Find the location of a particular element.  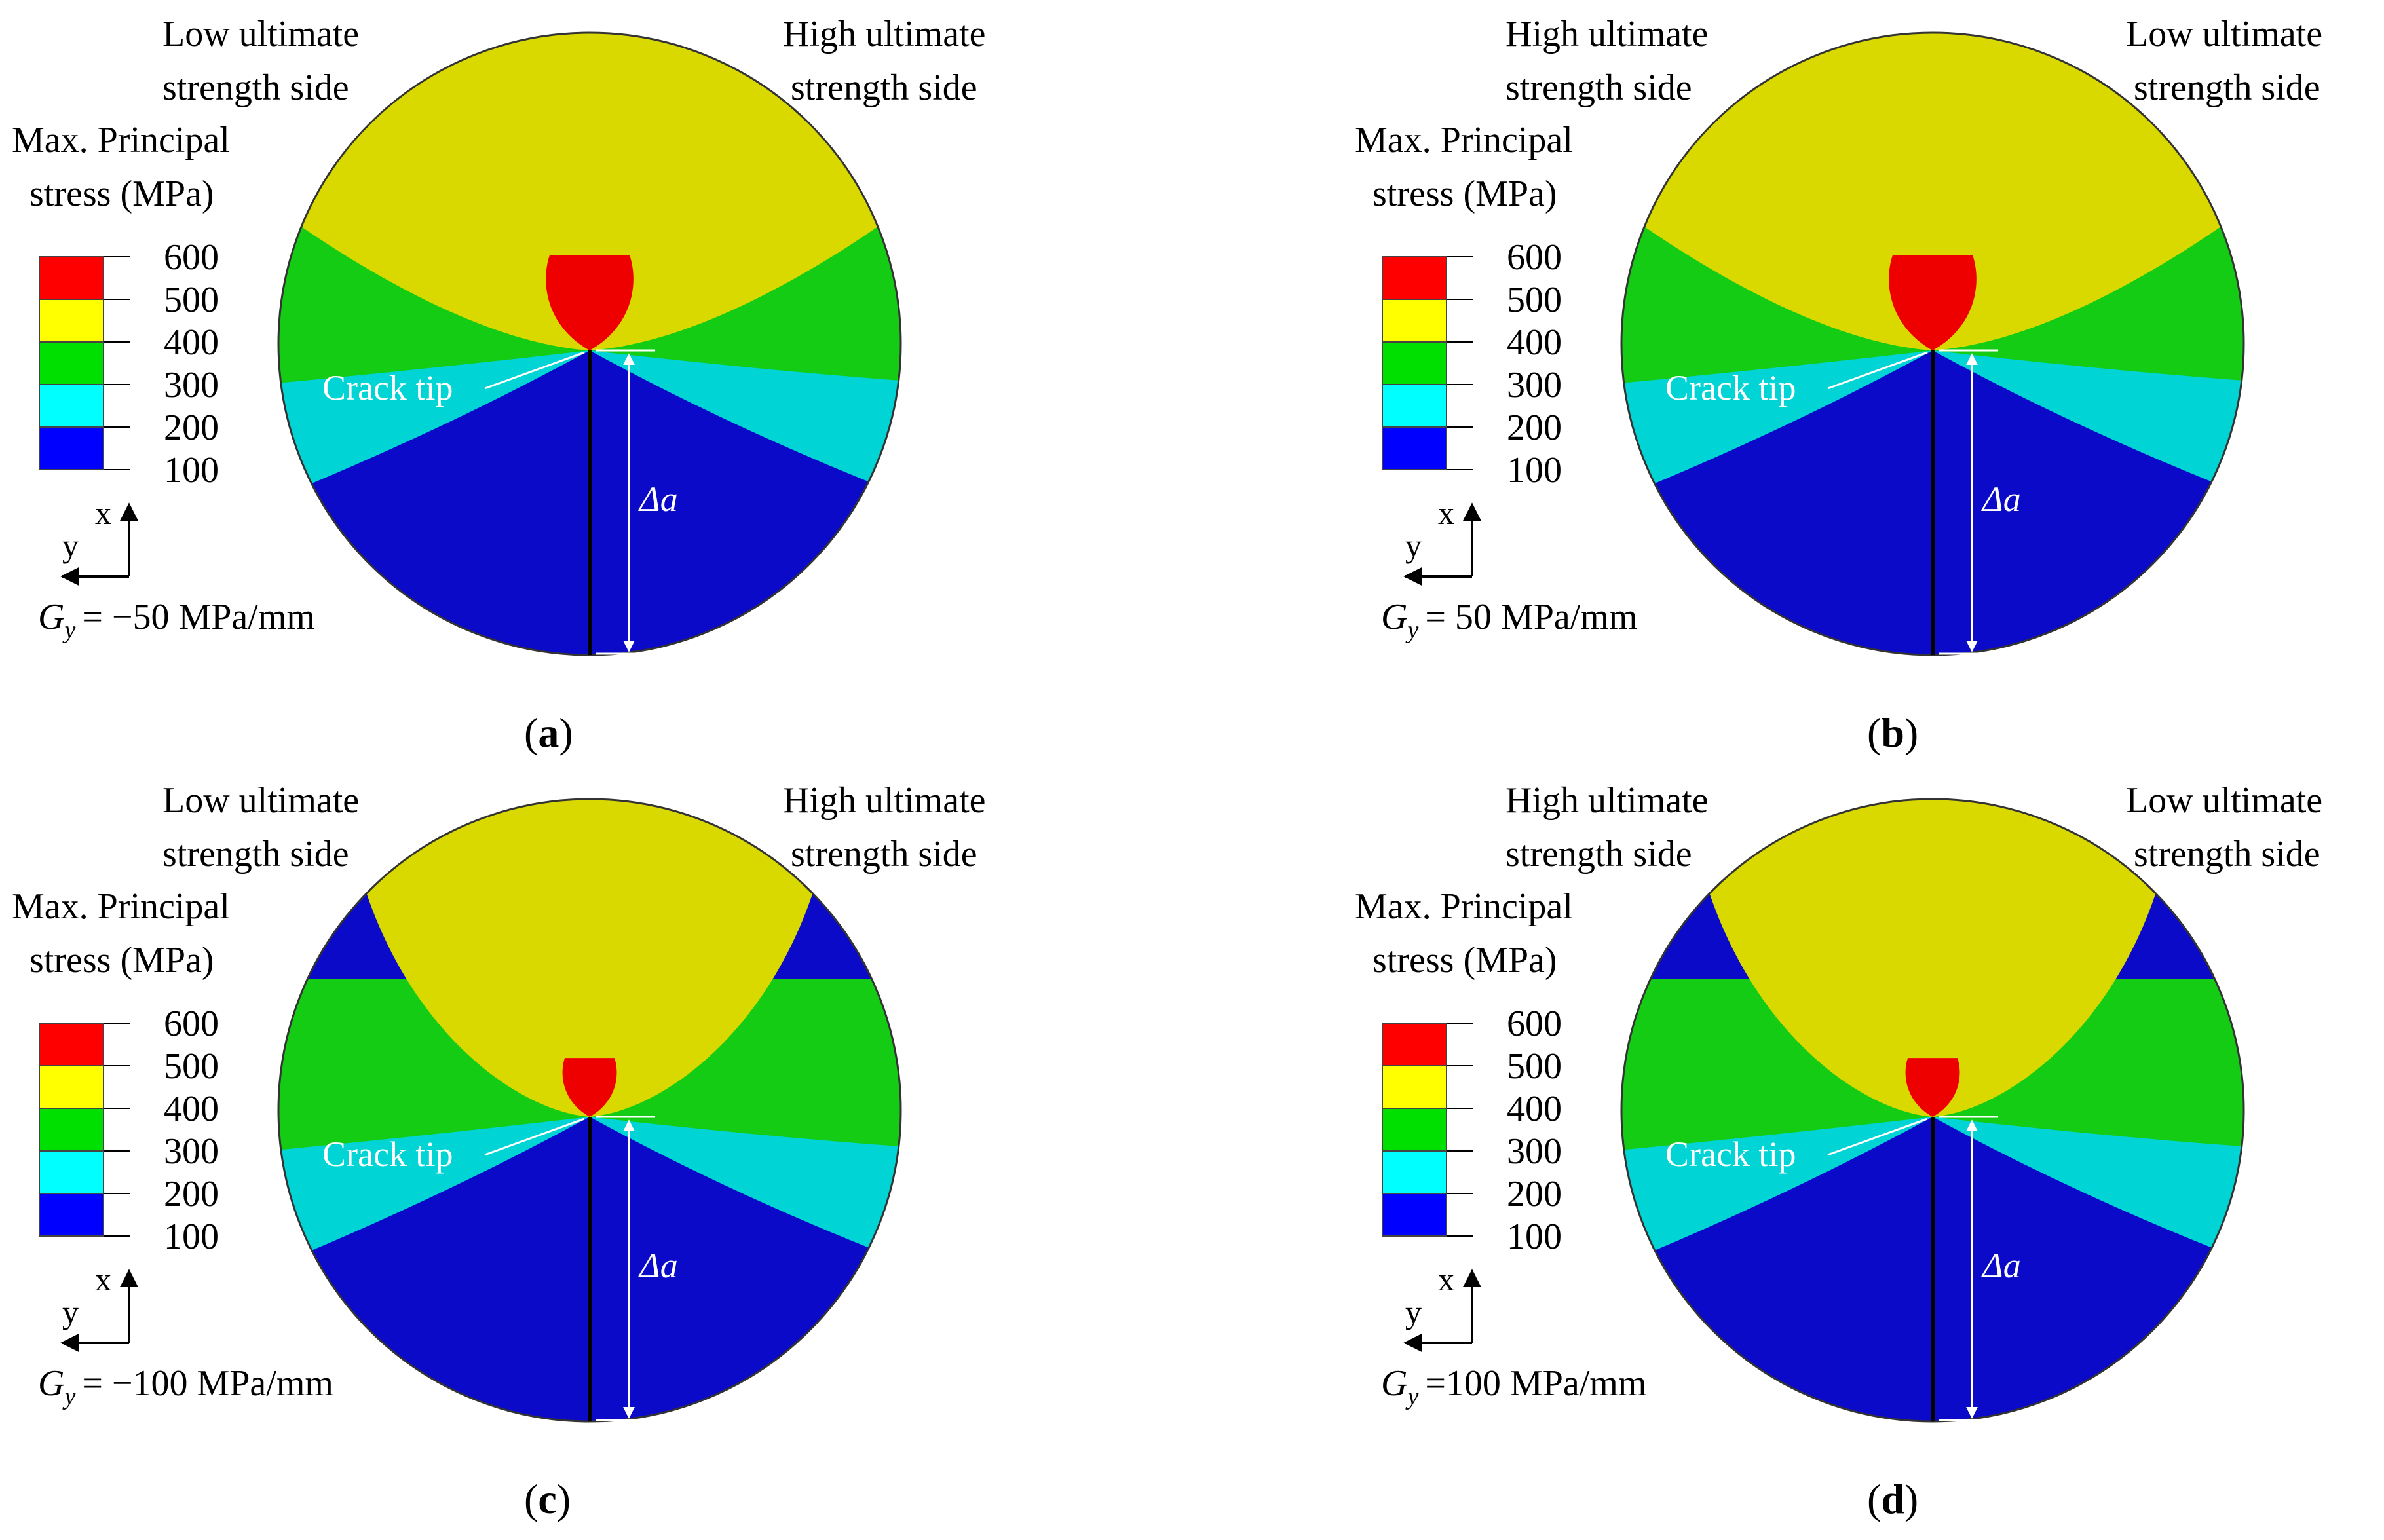

panel-caption-letter: b is located at coordinates (1892, 732).